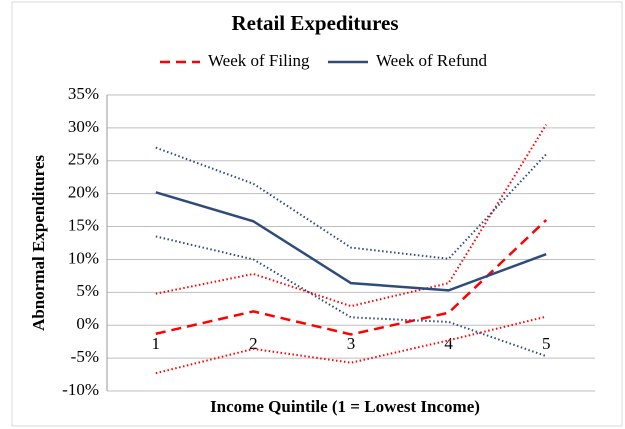 Image resolution: width=625 pixels, height=429 pixels. Describe the element at coordinates (431, 60) in the screenshot. I see `legend-label: Week of Refund` at that location.